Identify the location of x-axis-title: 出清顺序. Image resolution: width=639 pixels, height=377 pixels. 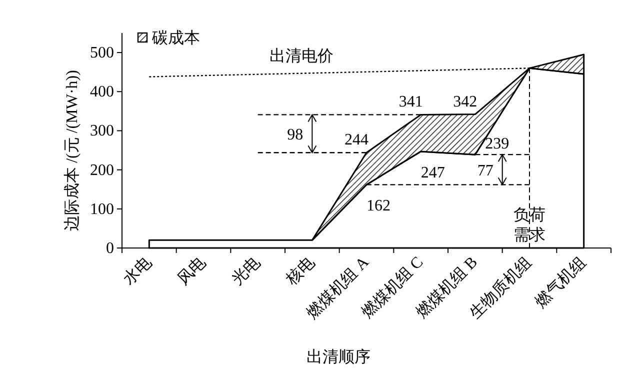
(338, 357).